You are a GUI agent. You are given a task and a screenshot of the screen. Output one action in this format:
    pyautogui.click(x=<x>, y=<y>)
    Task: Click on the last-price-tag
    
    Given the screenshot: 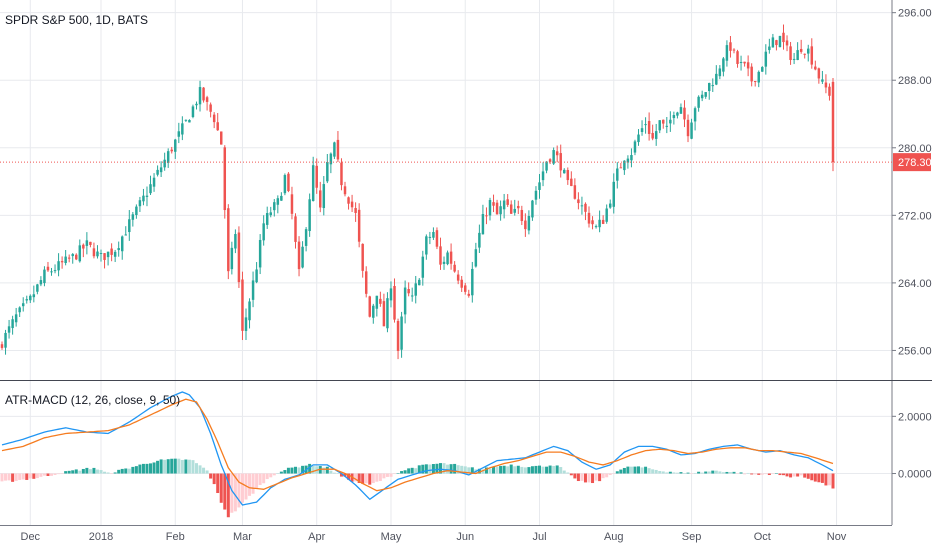 What is the action you would take?
    pyautogui.click(x=912, y=162)
    